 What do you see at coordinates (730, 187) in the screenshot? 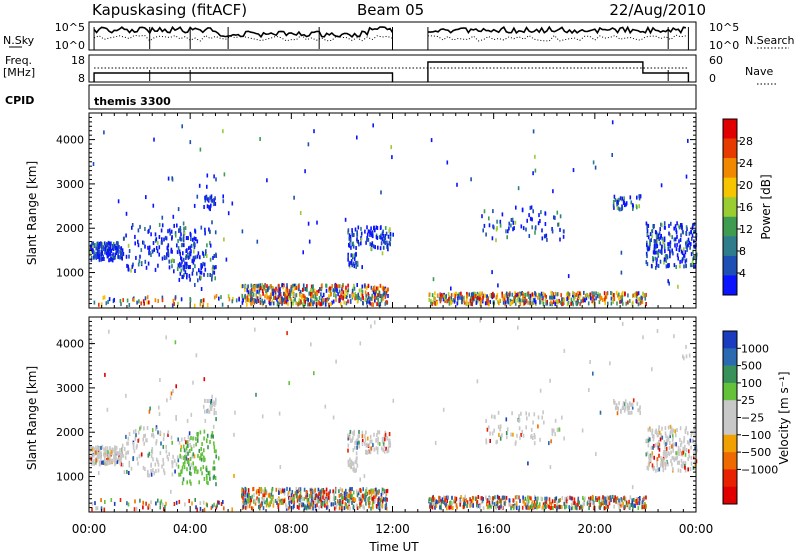
I see `colorbar-swatch` at bounding box center [730, 187].